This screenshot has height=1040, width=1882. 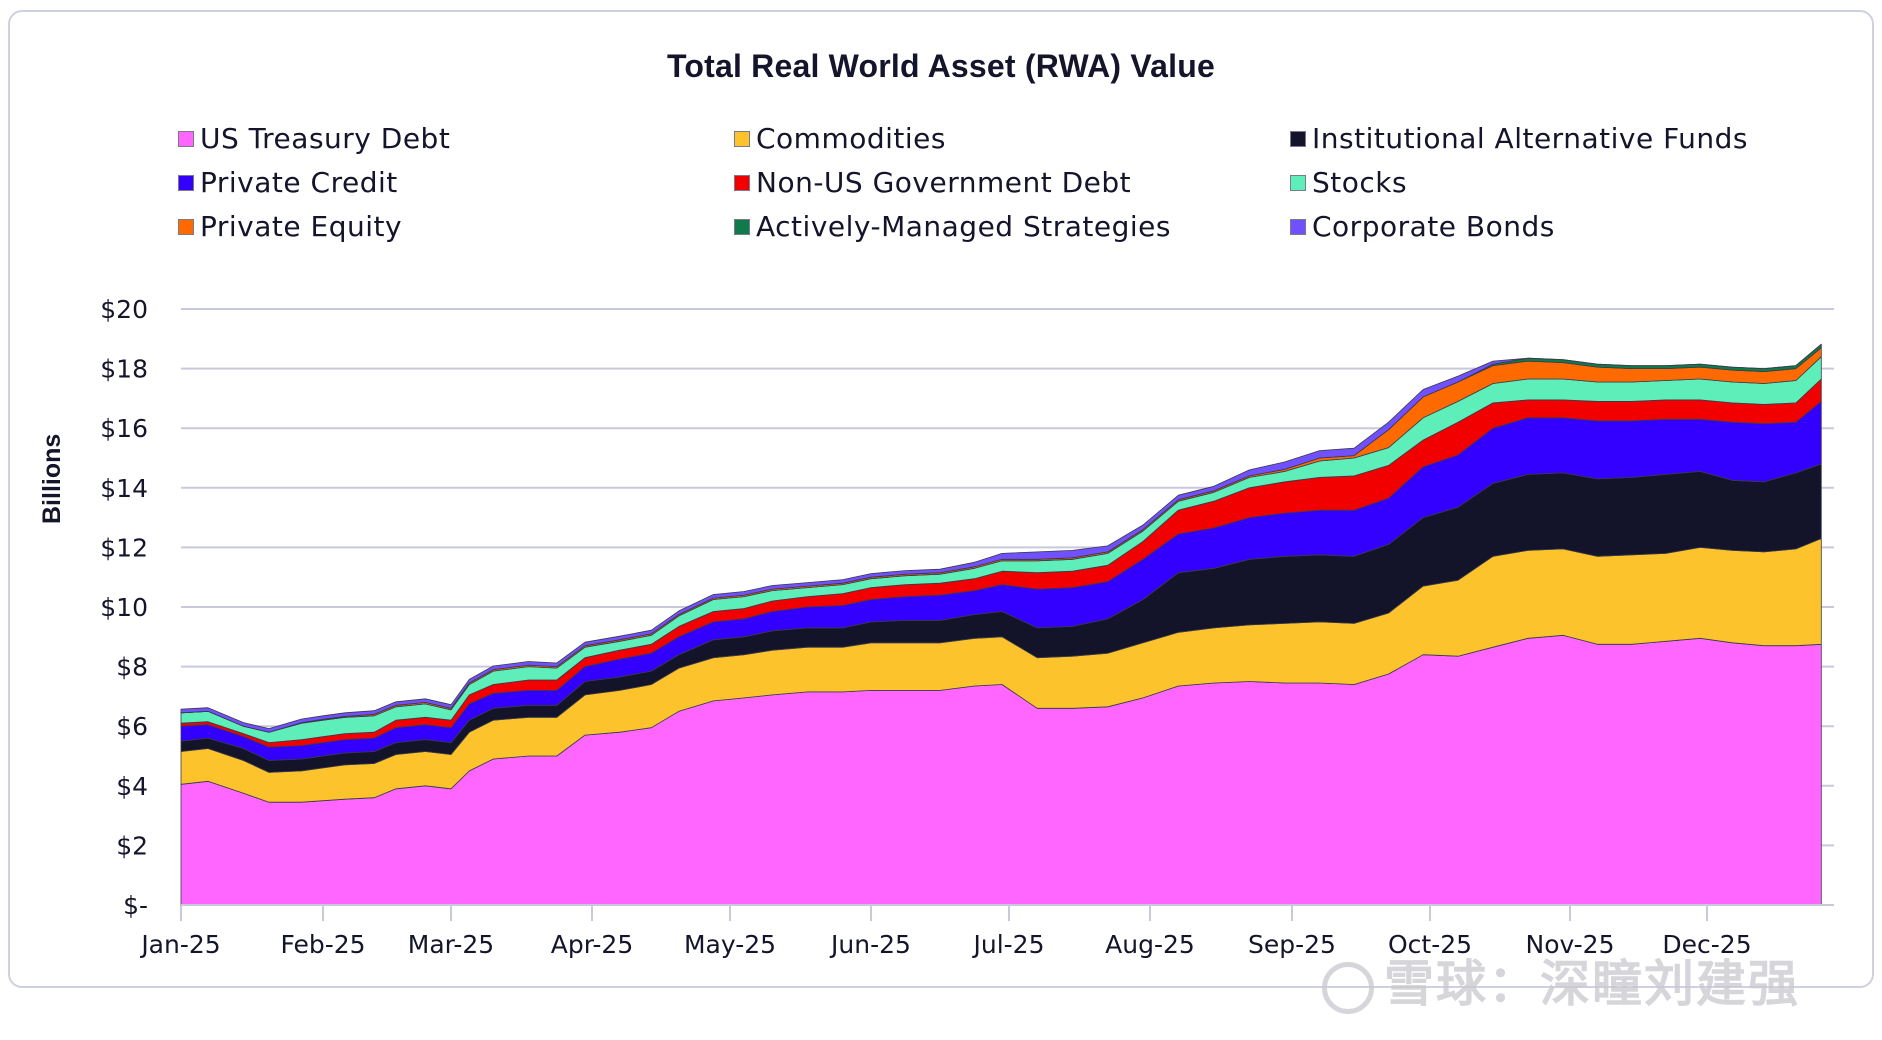 I want to click on x-tick-label: Jun-25, so click(x=870, y=944).